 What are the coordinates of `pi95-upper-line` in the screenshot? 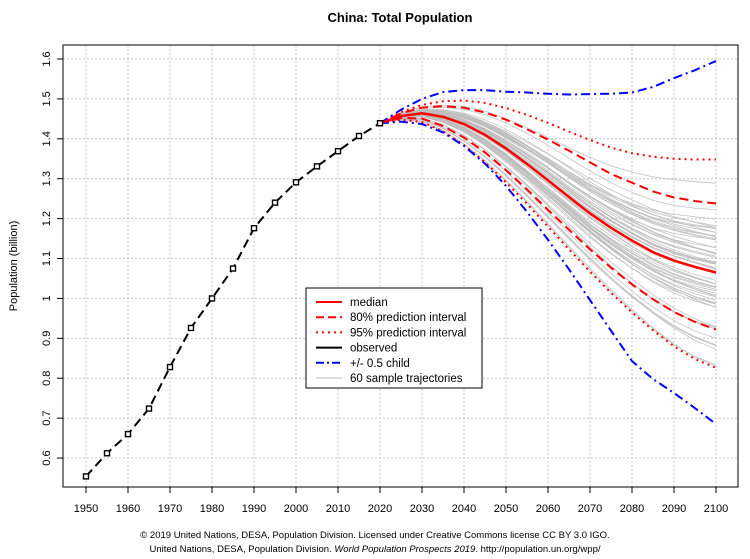 It's located at (547, 130).